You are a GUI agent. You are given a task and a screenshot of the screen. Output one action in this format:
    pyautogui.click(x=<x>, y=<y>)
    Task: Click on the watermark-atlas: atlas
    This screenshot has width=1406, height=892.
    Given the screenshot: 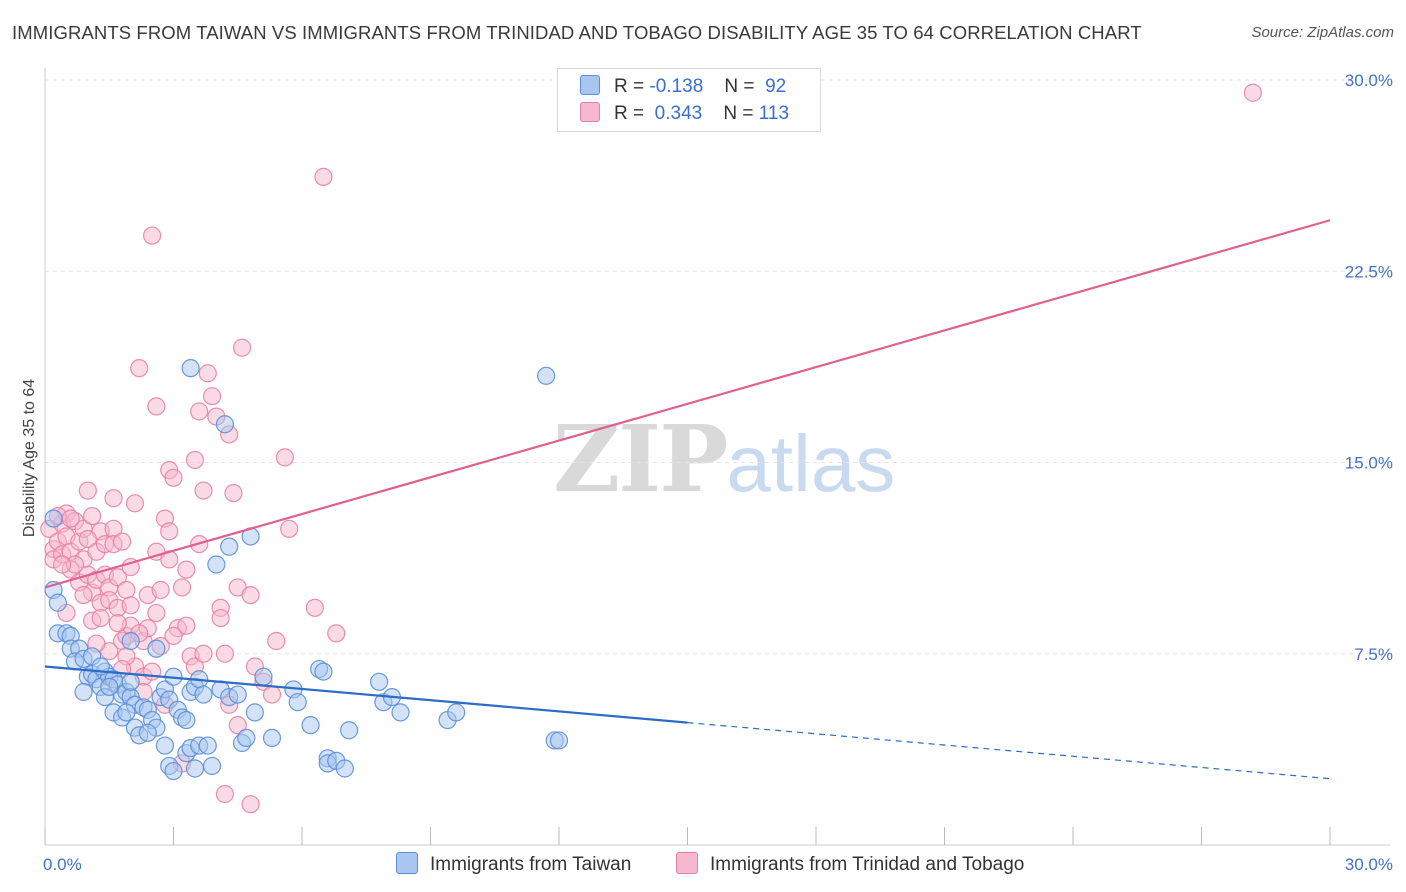 What is the action you would take?
    pyautogui.click(x=811, y=463)
    